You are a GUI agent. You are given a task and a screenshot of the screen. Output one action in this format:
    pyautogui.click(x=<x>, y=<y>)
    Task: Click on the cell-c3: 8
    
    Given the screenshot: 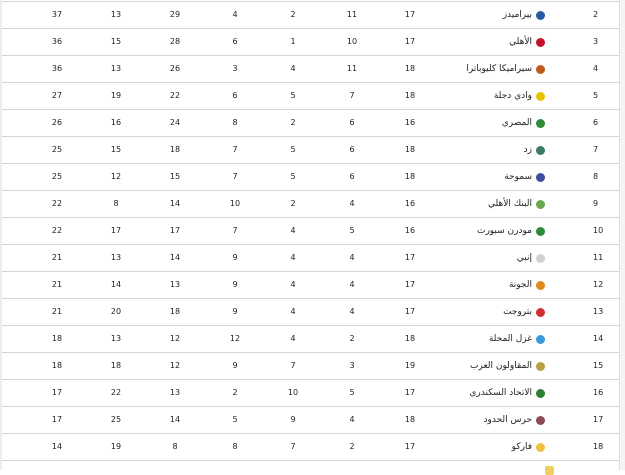 What is the action you would take?
    pyautogui.click(x=235, y=446)
    